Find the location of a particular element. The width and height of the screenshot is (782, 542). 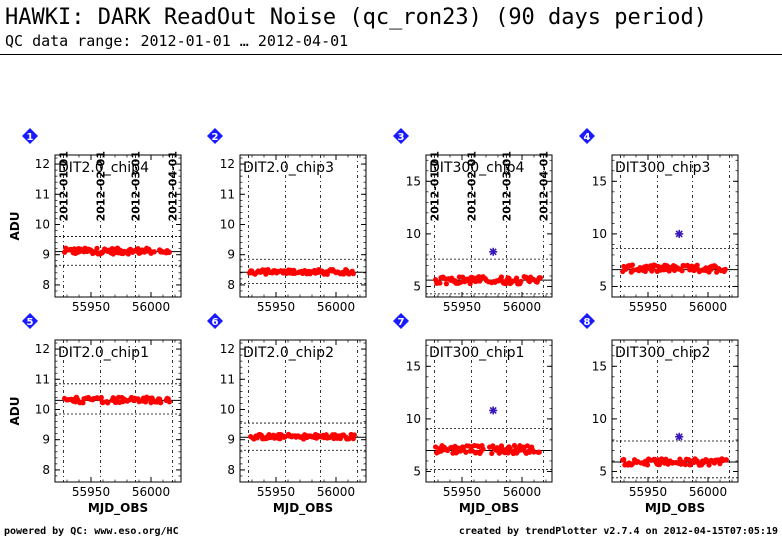

panel-badge-number: 7 is located at coordinates (401, 322).